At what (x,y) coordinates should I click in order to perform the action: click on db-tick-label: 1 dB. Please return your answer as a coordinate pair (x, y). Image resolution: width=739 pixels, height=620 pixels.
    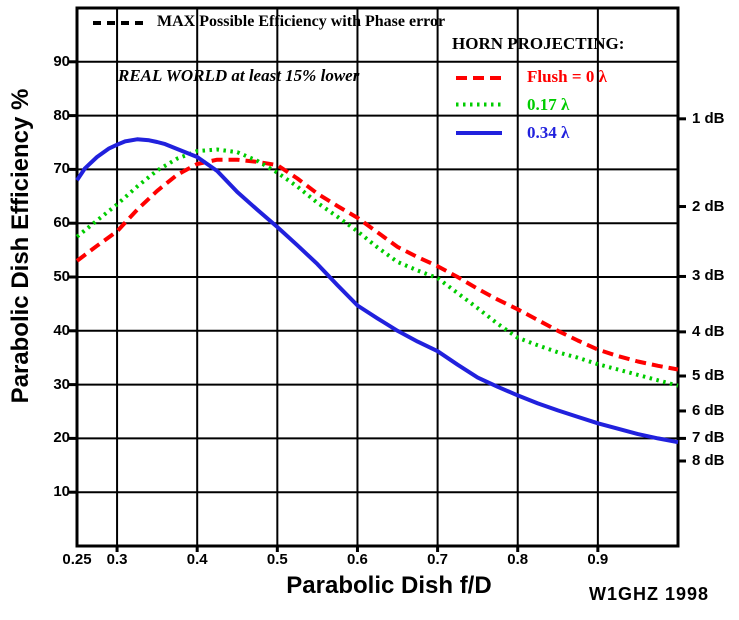
    Looking at the image, I should click on (708, 118).